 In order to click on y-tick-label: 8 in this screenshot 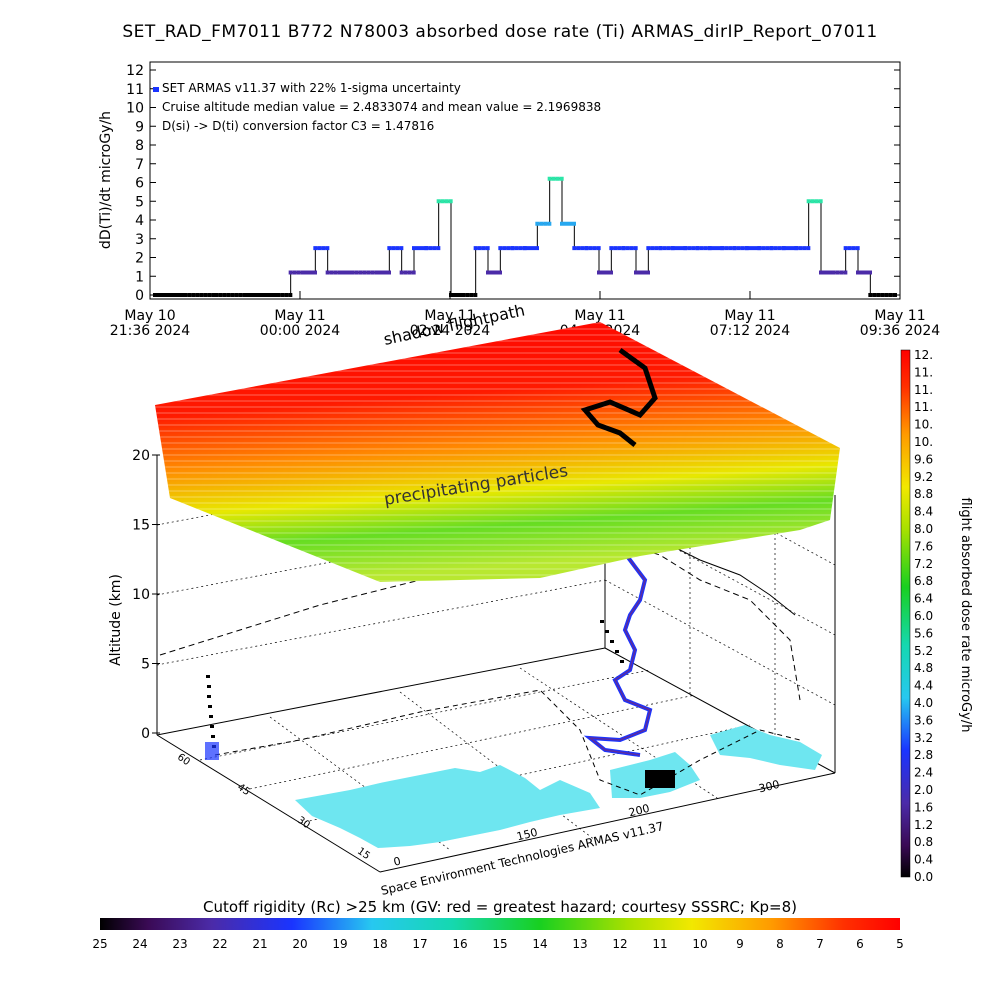, I will do `click(139, 146)`.